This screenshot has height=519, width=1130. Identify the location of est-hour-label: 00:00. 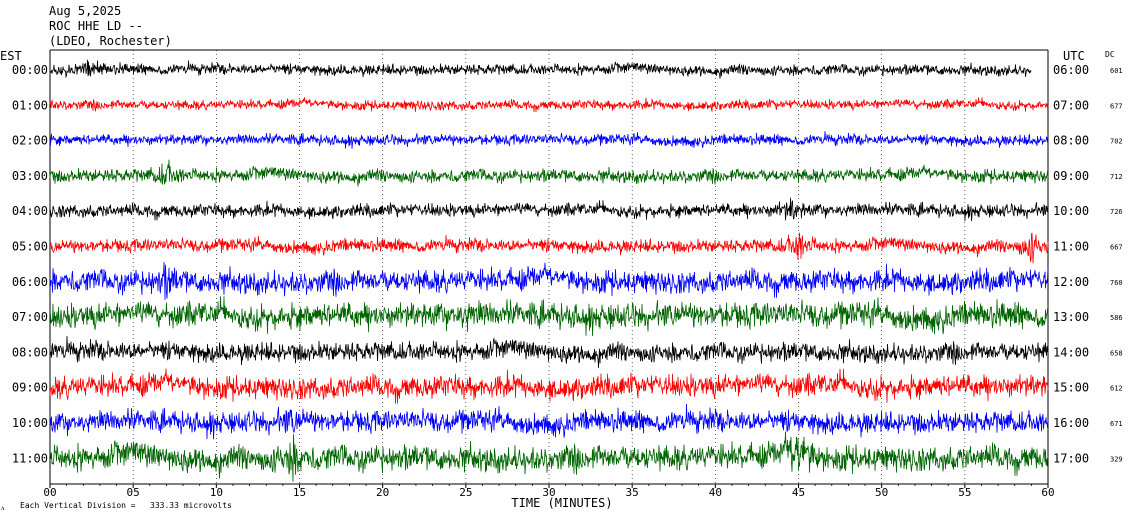
(30, 70).